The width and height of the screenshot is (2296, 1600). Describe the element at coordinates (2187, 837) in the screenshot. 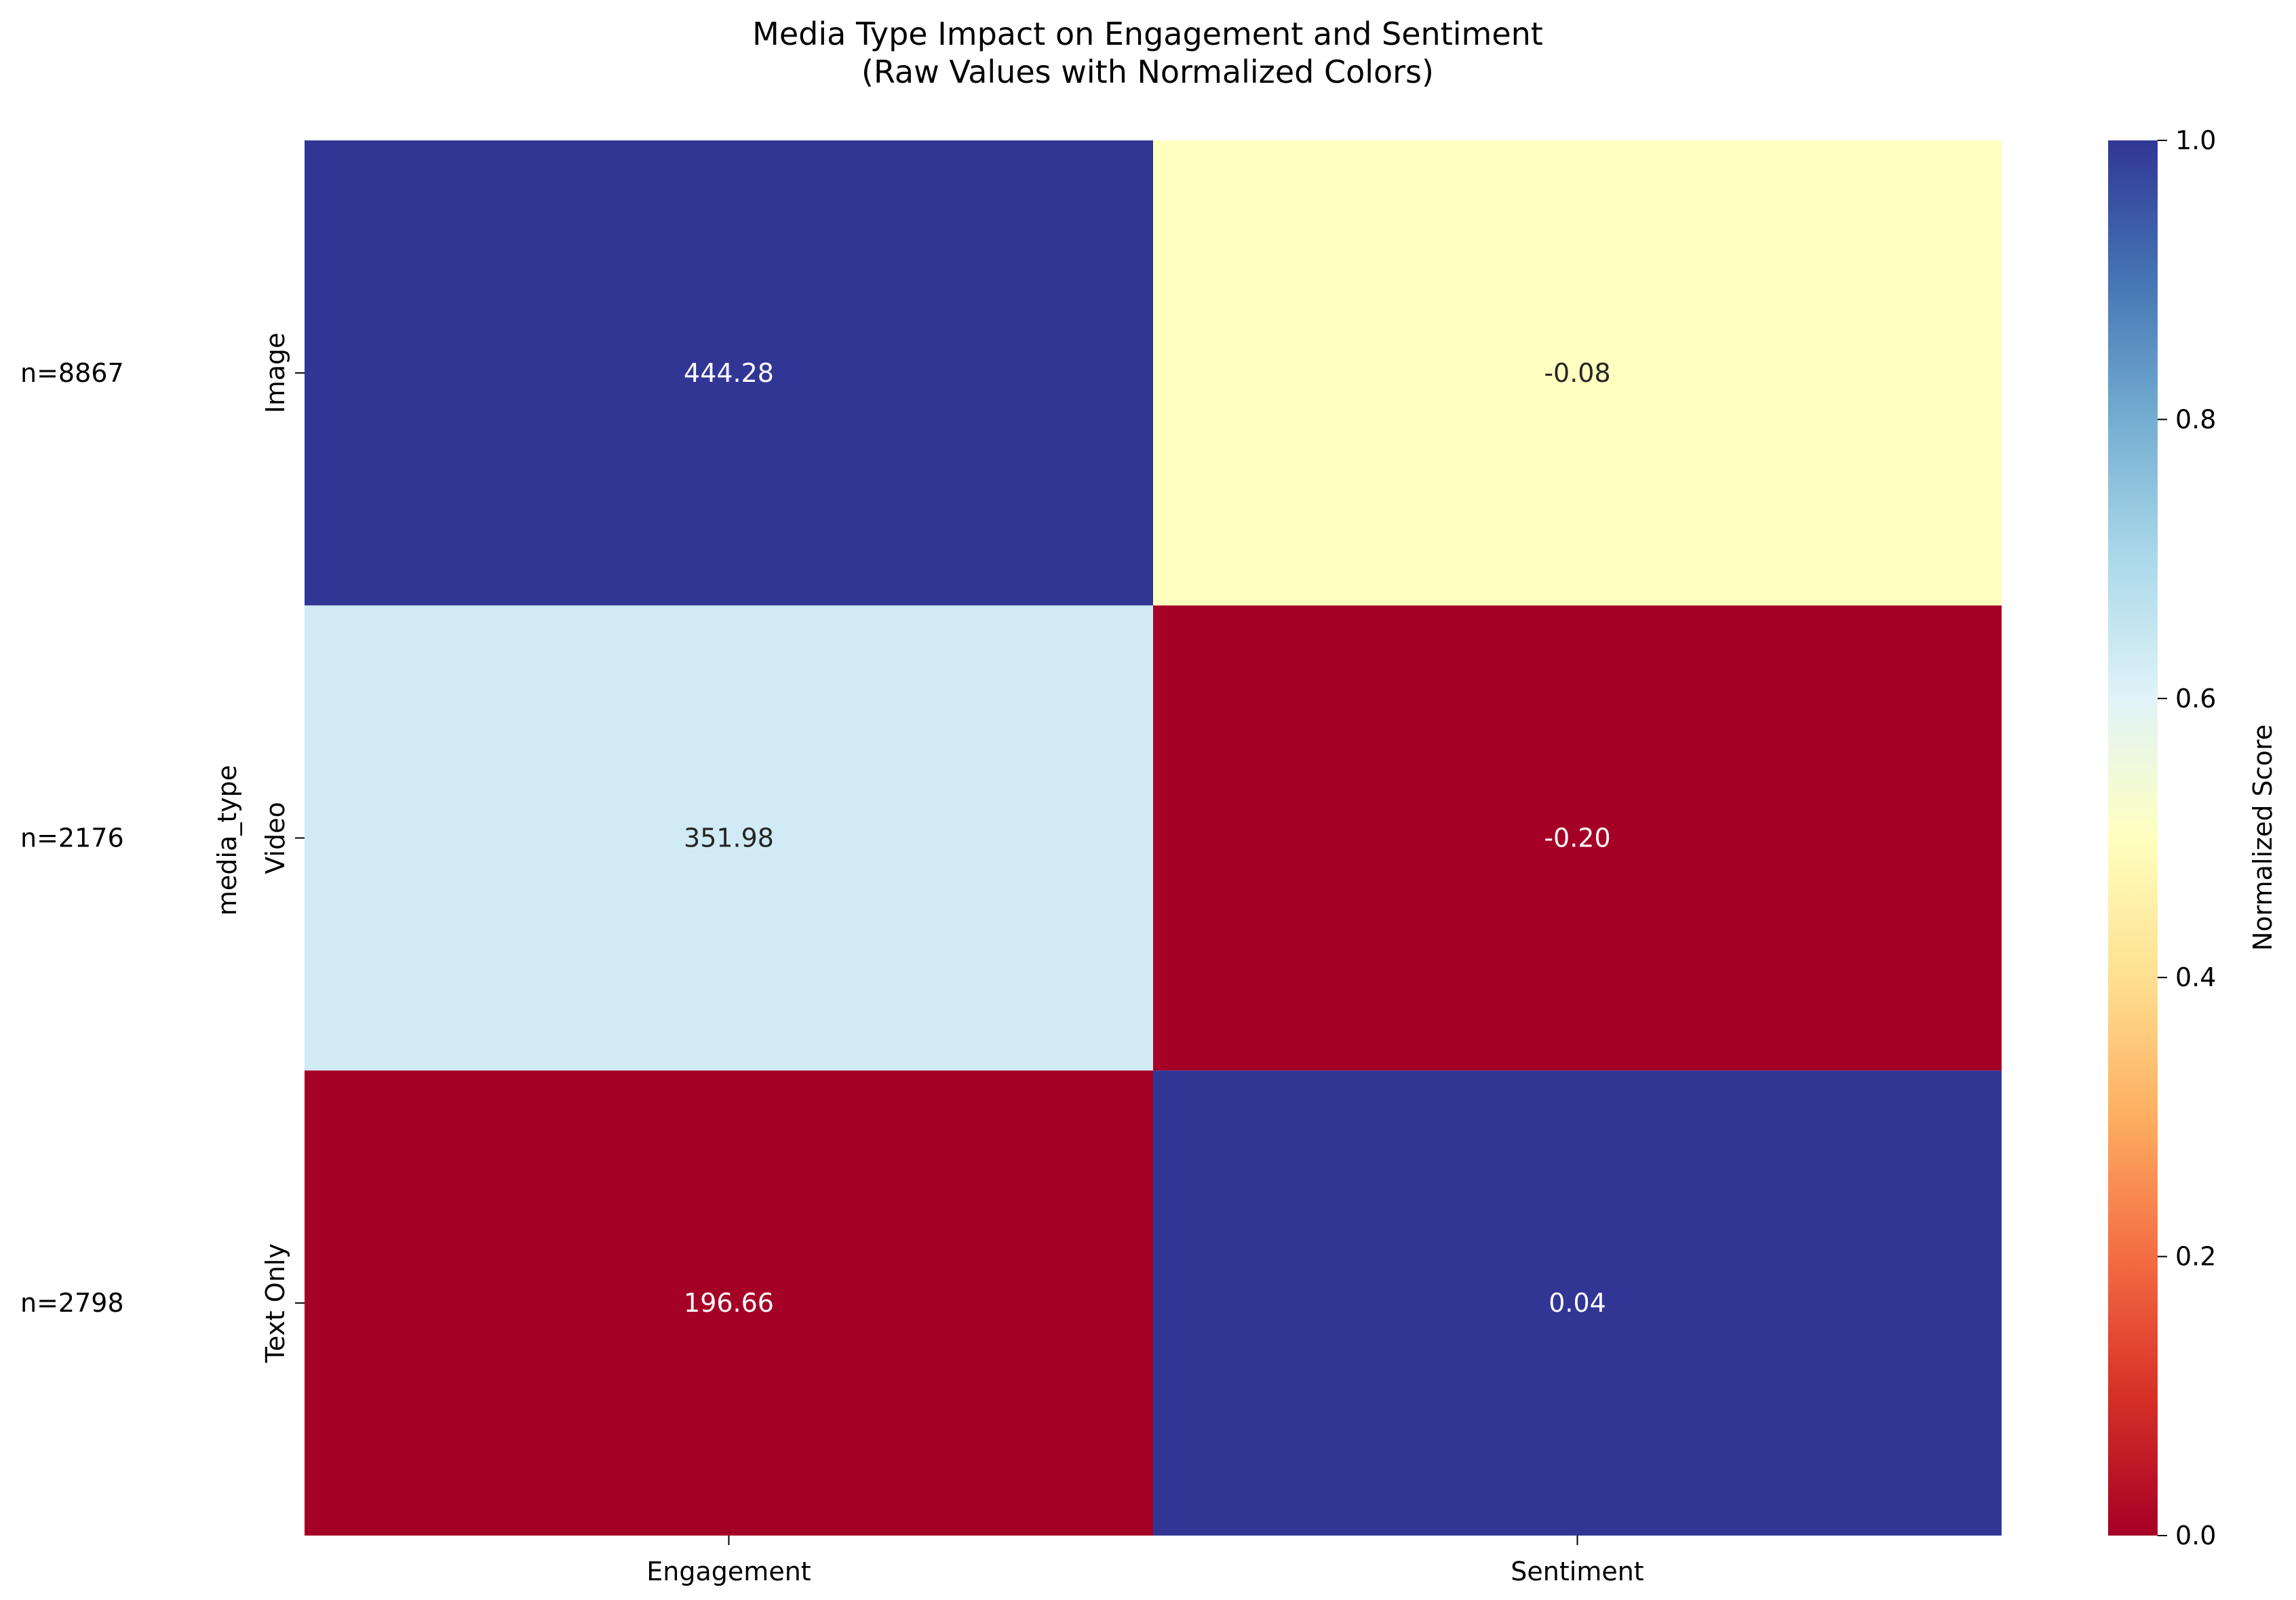

I see `colorbar-ticks: 0.0 0.2 0.4 0.6 0.8 1.0` at that location.